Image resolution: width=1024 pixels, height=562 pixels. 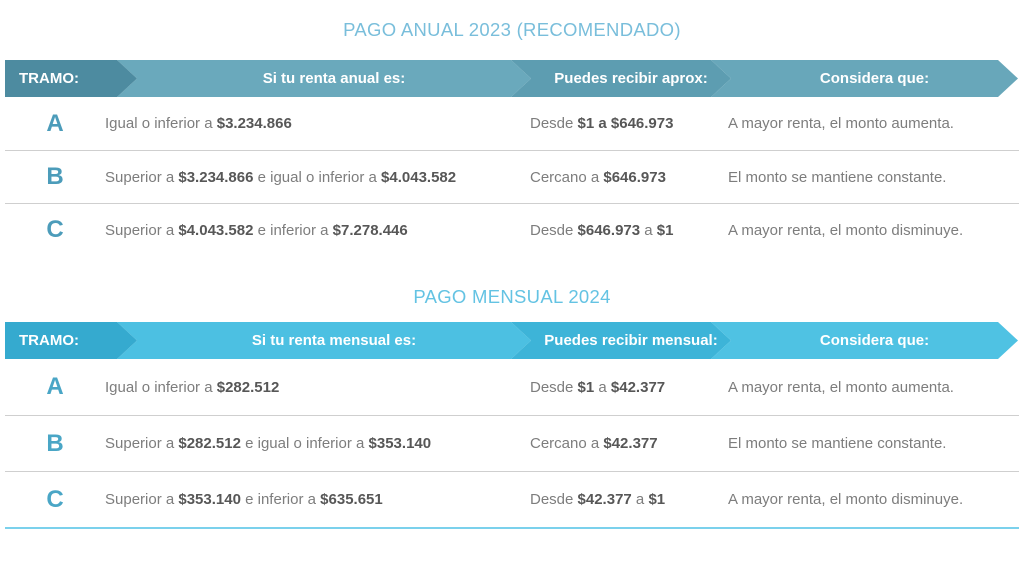 What do you see at coordinates (631, 78) in the screenshot?
I see `header-label-recibe: Puedes recibir aprox:` at bounding box center [631, 78].